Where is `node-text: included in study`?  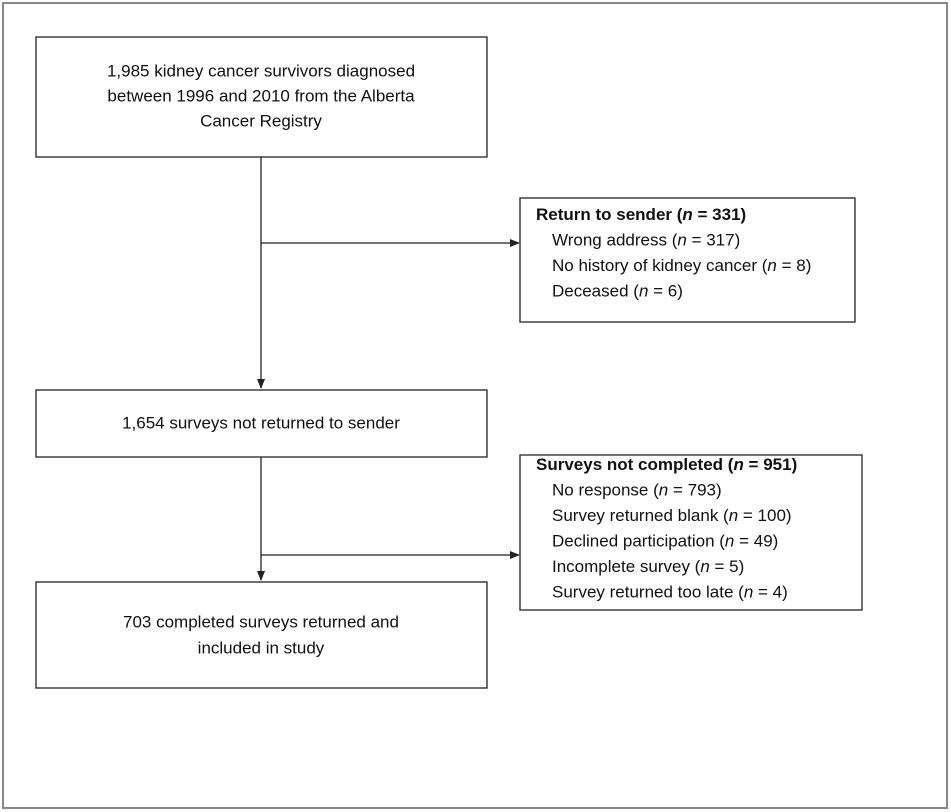 node-text: included in study is located at coordinates (261, 647).